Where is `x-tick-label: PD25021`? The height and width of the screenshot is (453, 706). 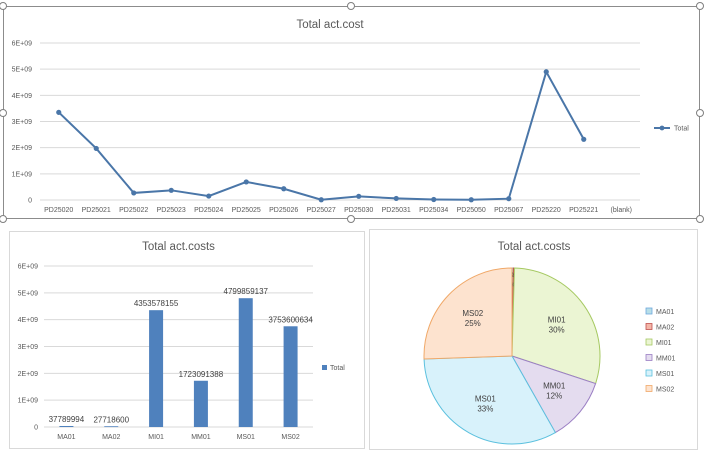 x-tick-label: PD25021 is located at coordinates (96, 210).